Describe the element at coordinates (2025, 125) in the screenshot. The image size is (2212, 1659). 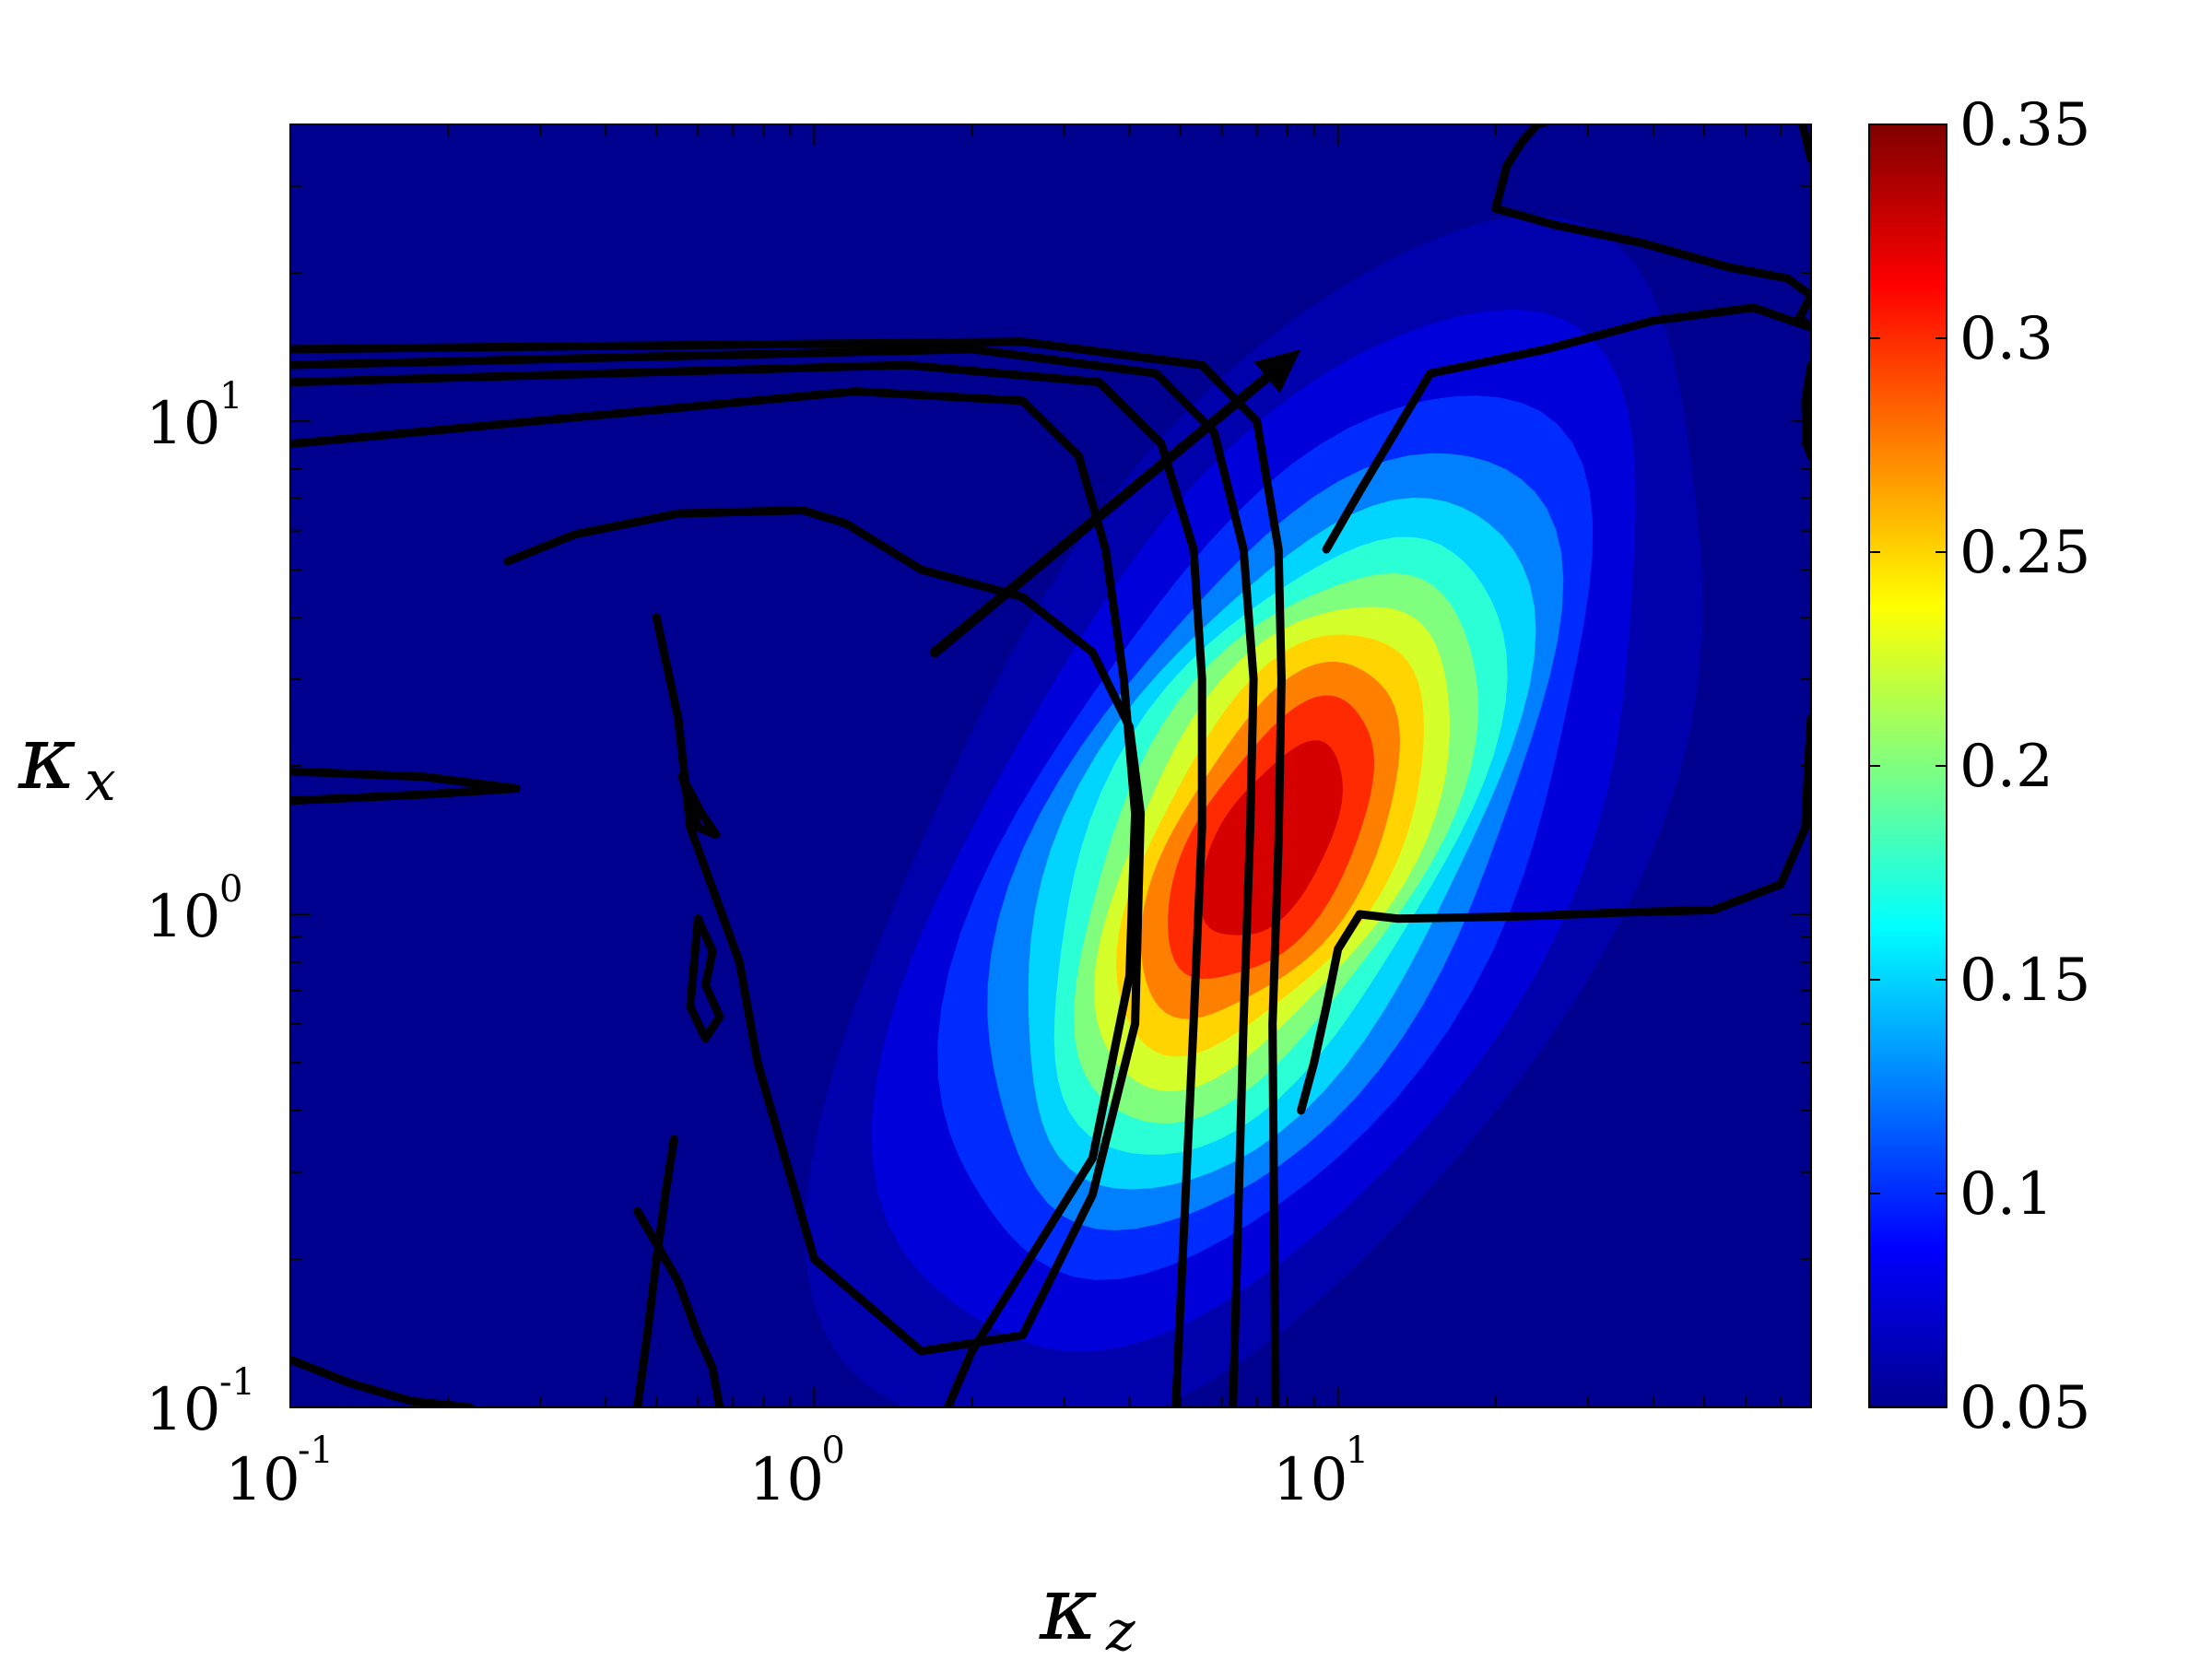
I see `colorbar-tick-label: 0.35` at that location.